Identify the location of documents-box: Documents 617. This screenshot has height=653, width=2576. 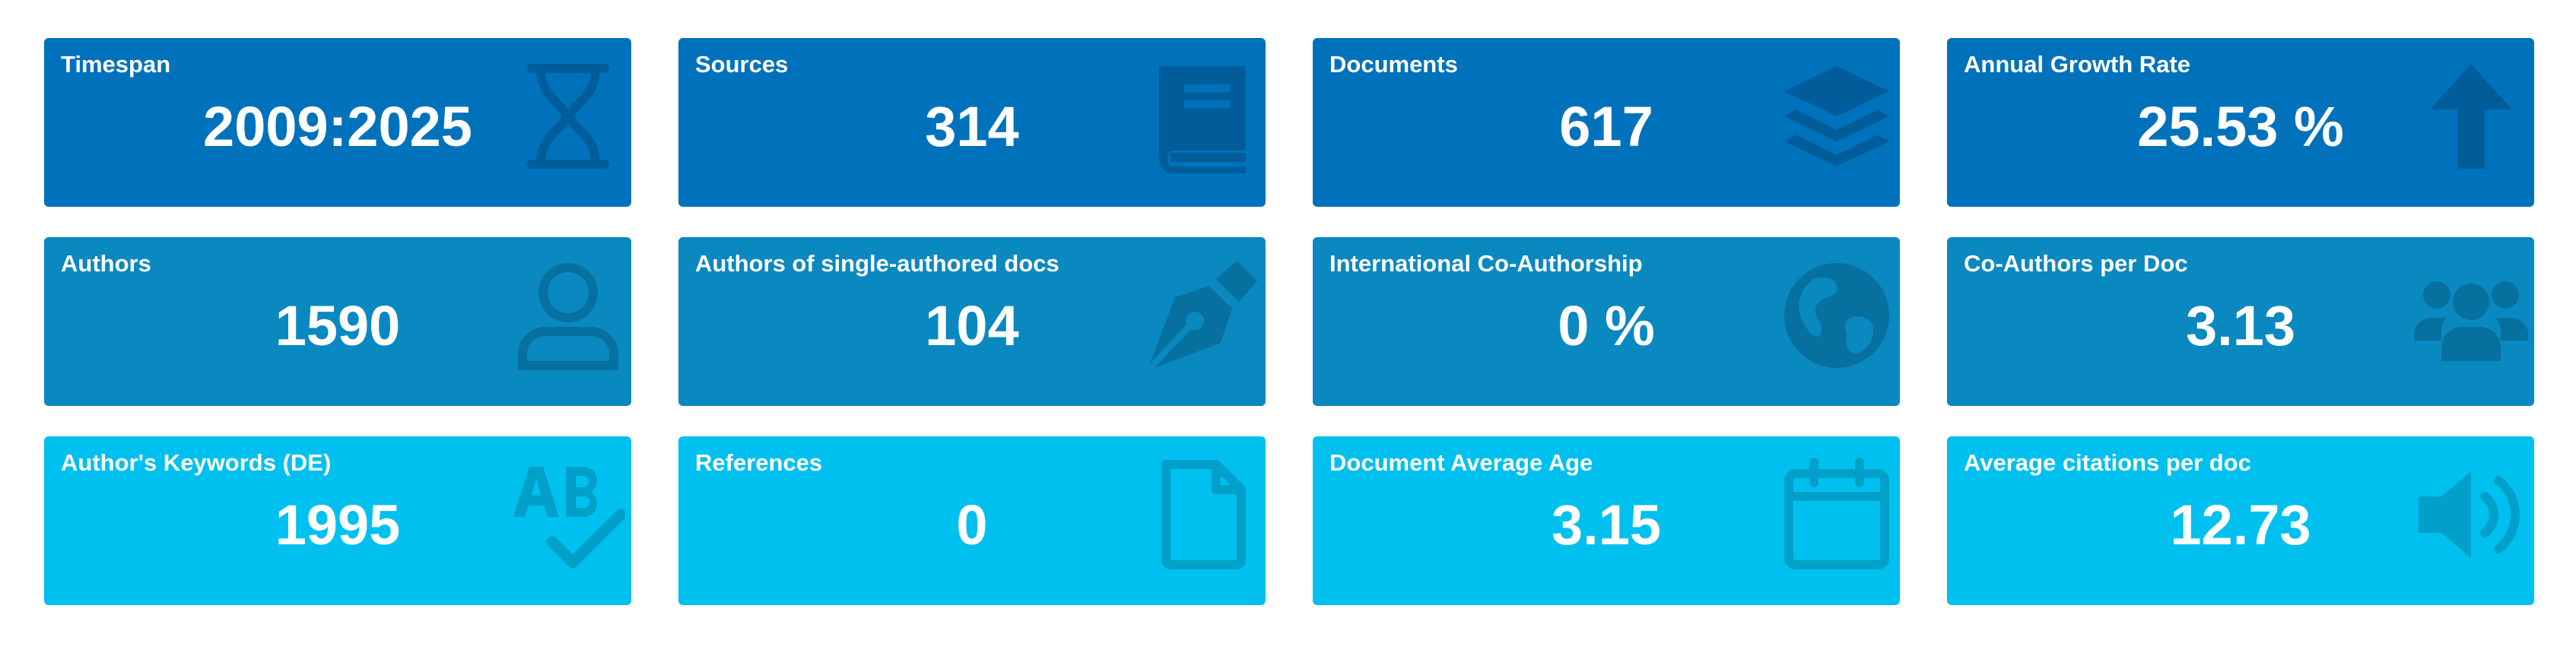
(1606, 122).